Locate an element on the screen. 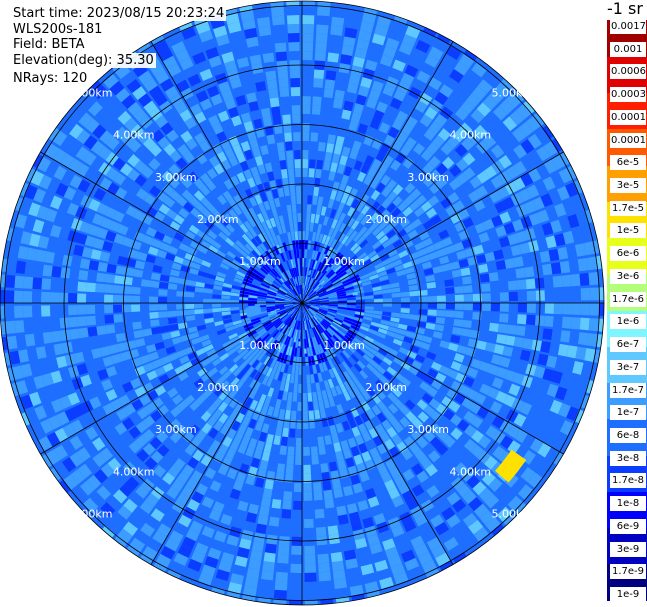 This screenshot has width=647, height=607. range-label: 4.00km is located at coordinates (470, 135).